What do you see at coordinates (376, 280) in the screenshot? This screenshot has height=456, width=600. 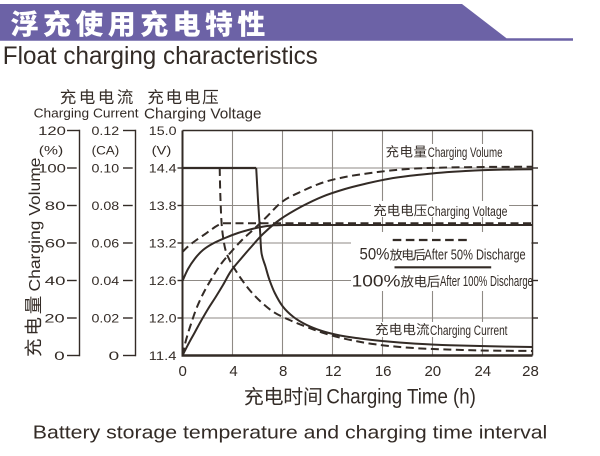 I see `svg-text: 100%` at bounding box center [376, 280].